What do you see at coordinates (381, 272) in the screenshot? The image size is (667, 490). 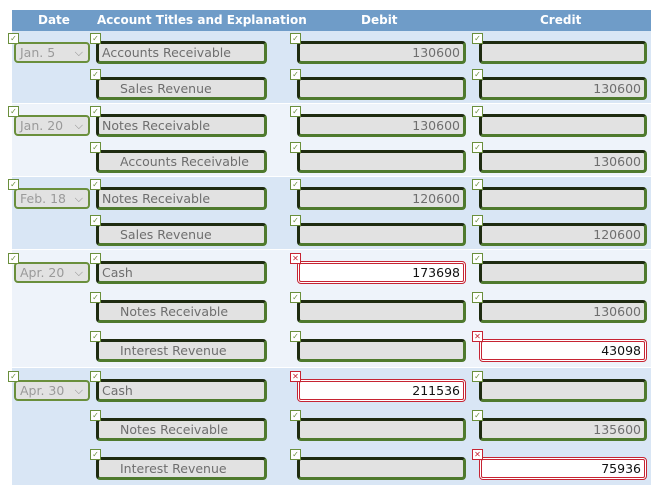 I see `debit-field: 173698` at bounding box center [381, 272].